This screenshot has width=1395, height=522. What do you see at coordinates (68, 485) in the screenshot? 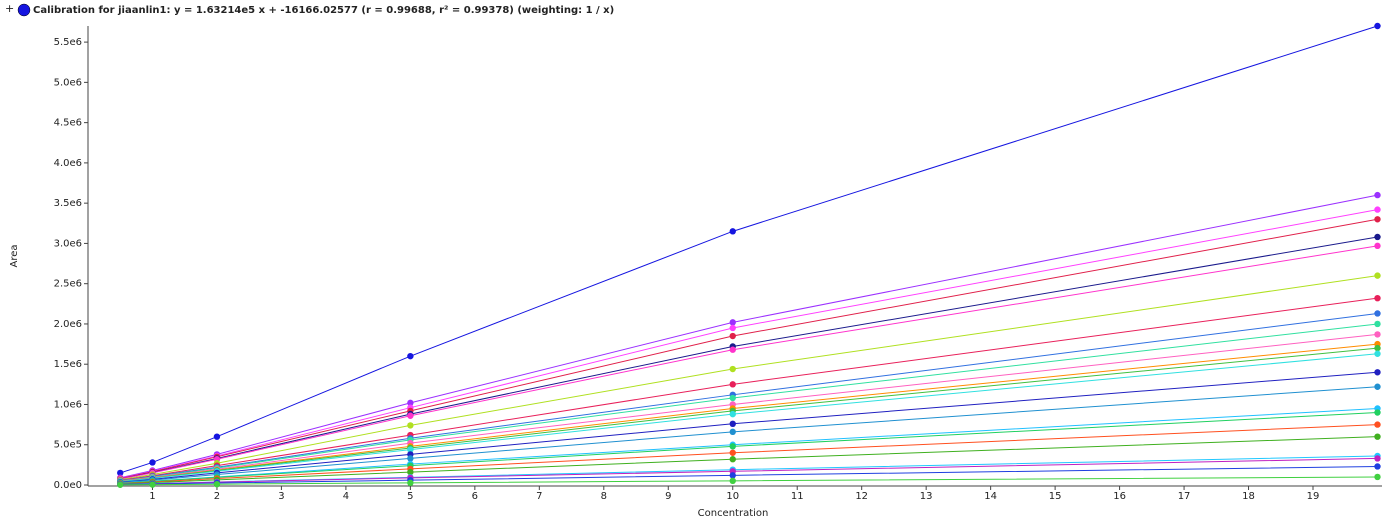
I see `y-tick-label: 0.0e0` at bounding box center [68, 485].